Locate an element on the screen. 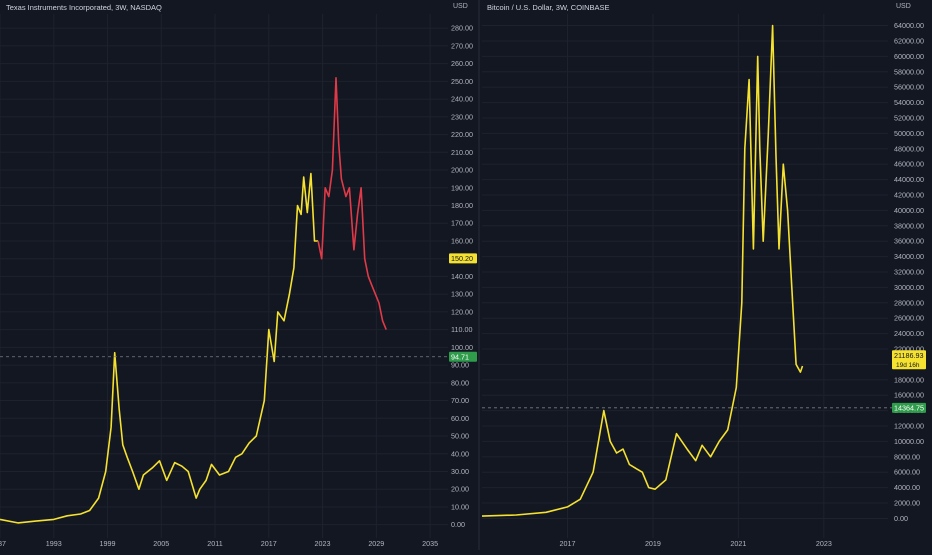 The image size is (932, 555). right-y-tick-label: 12000.00 is located at coordinates (909, 426).